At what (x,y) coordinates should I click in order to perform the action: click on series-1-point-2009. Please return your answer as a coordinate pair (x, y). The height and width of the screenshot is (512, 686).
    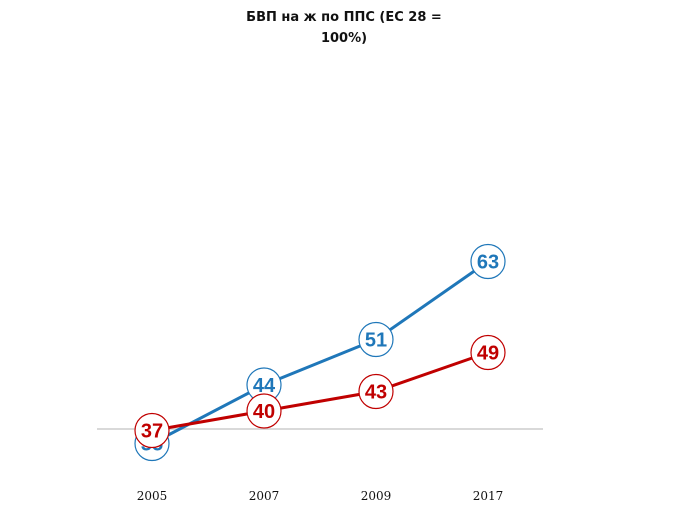
    Looking at the image, I should click on (376, 339).